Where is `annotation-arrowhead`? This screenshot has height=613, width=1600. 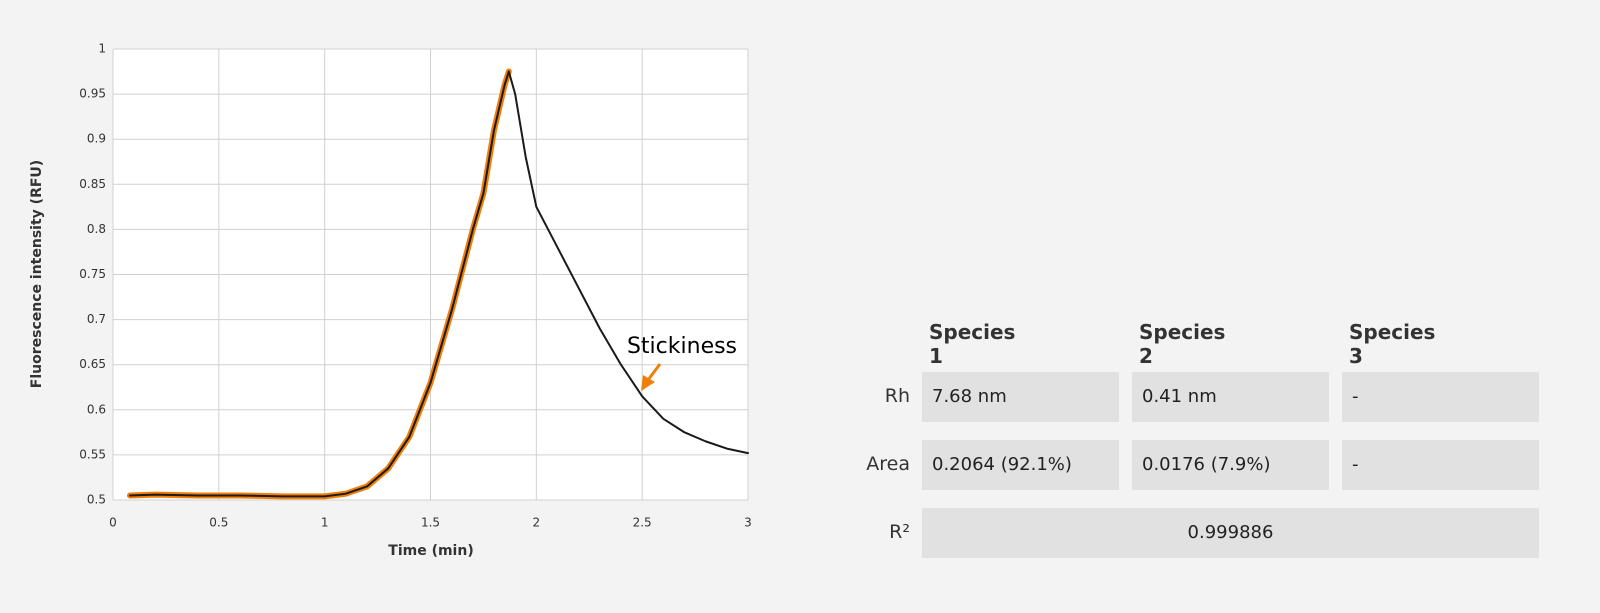
annotation-arrowhead is located at coordinates (648, 383).